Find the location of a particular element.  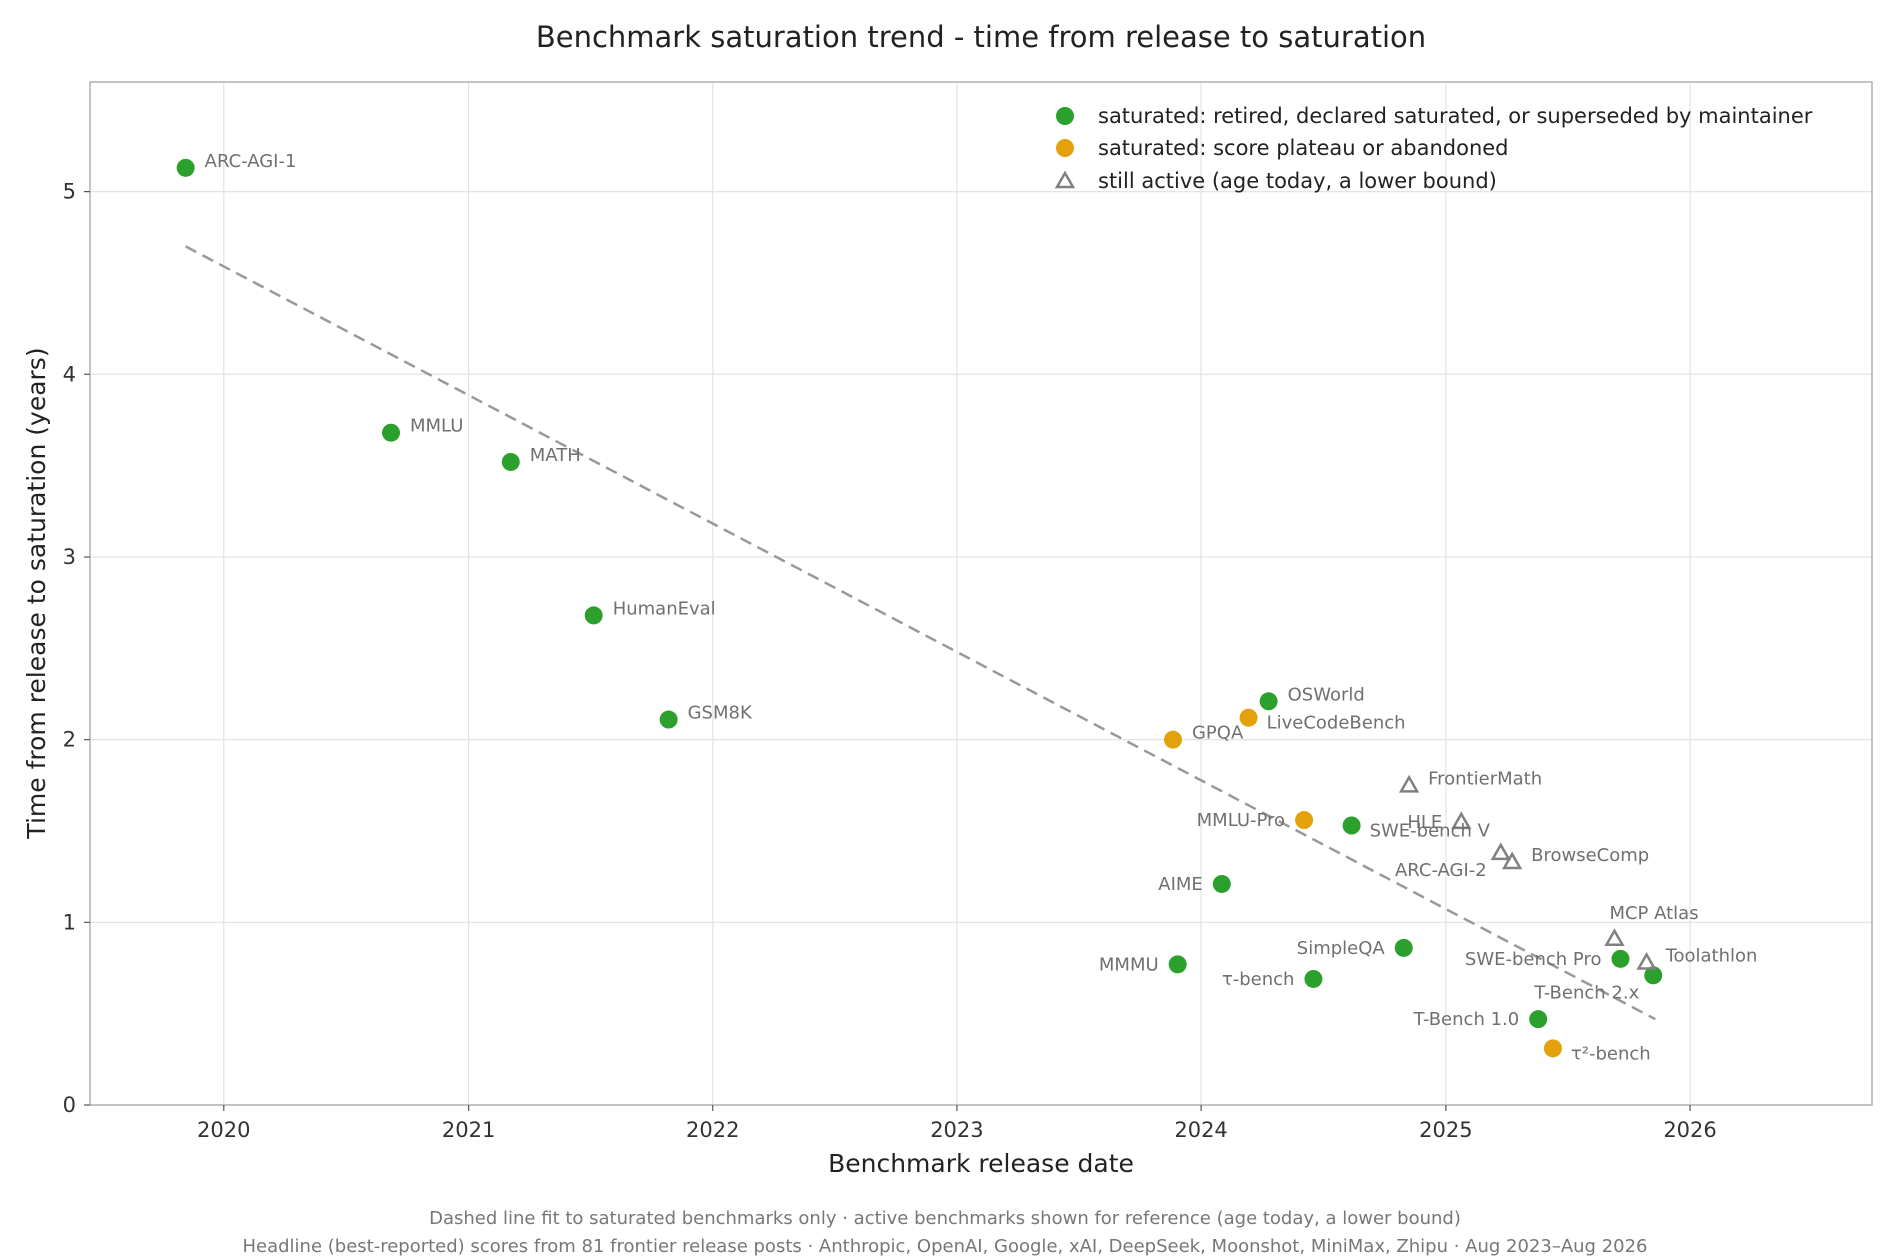

point-osworld is located at coordinates (1268, 701).